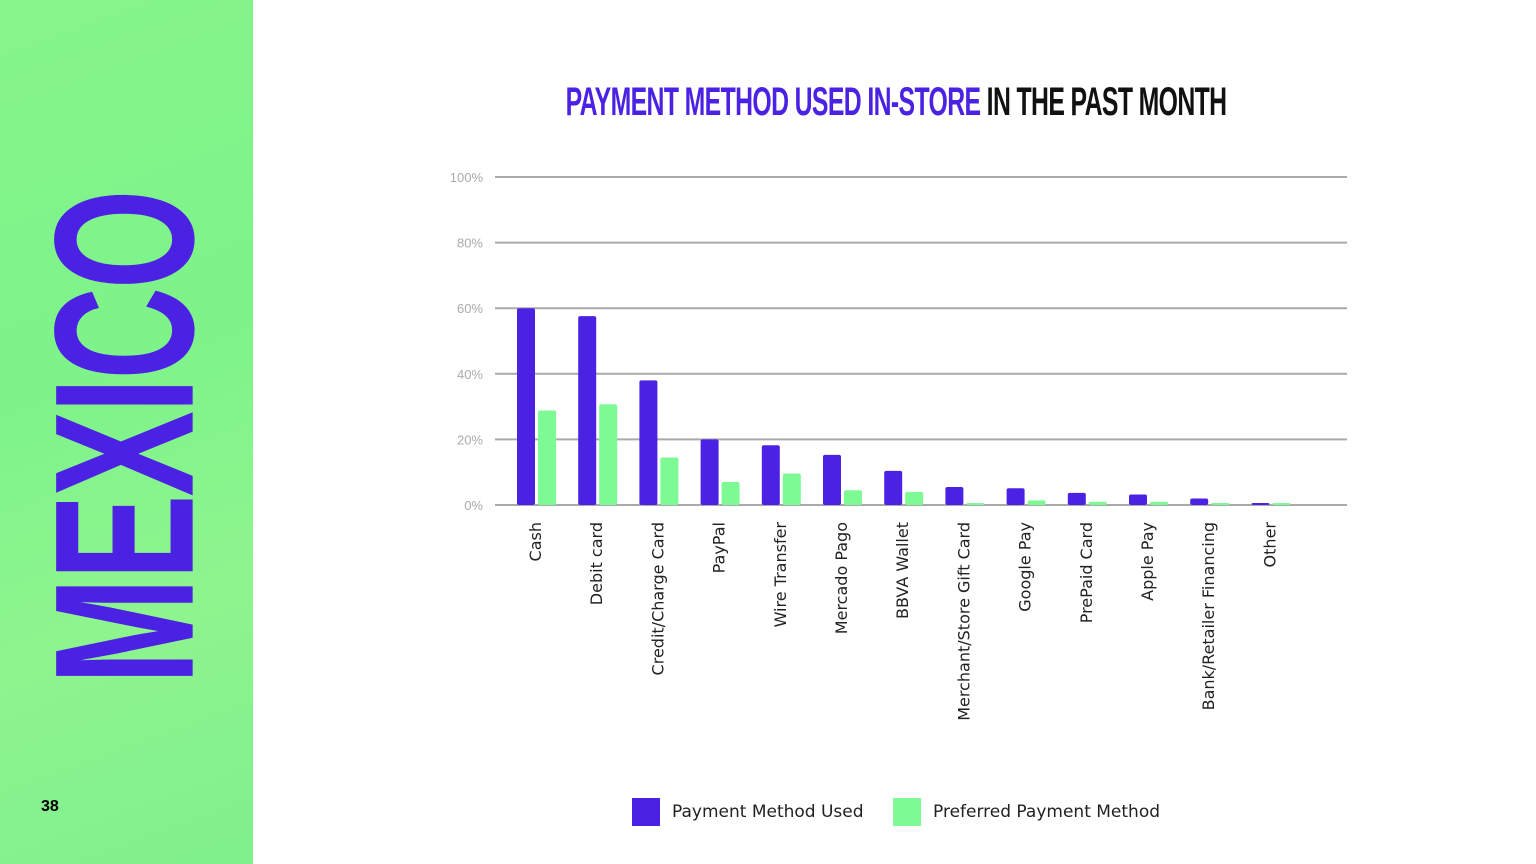 Image resolution: width=1536 pixels, height=864 pixels. What do you see at coordinates (470, 243) in the screenshot?
I see `y-tick-label: 80%` at bounding box center [470, 243].